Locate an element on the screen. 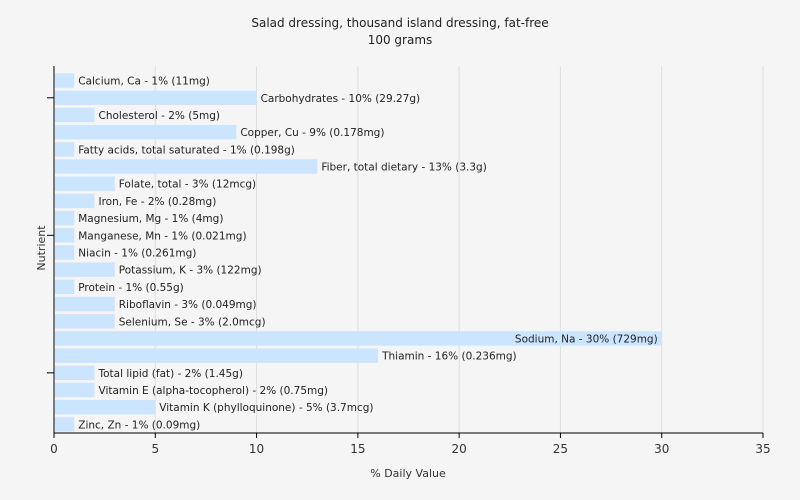 Image resolution: width=800 pixels, height=500 pixels. x-tick-label: 35 is located at coordinates (762, 449).